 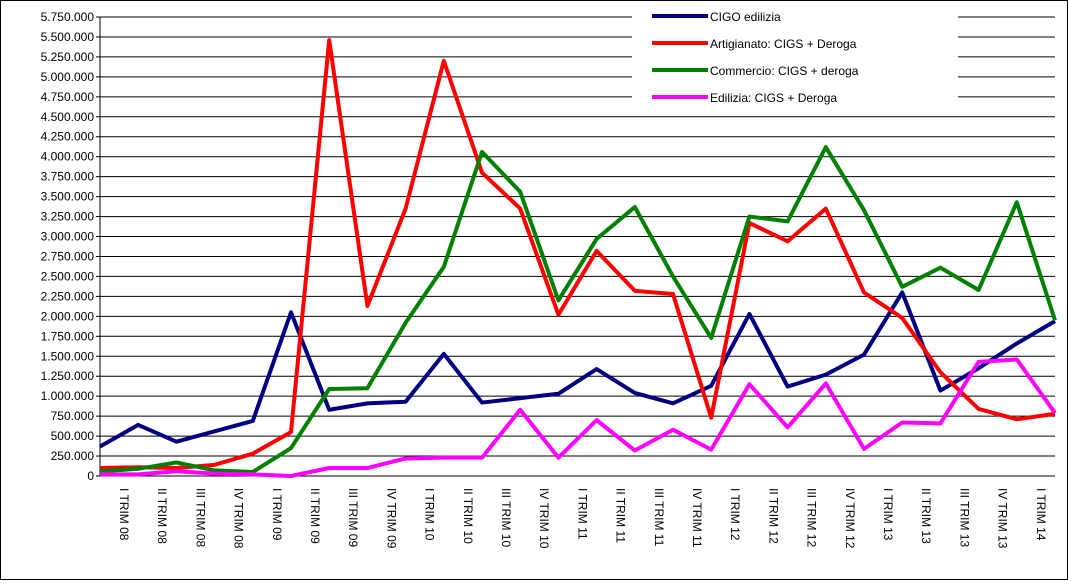 I want to click on x-tick-label: II TRIM 12, so click(x=773, y=516).